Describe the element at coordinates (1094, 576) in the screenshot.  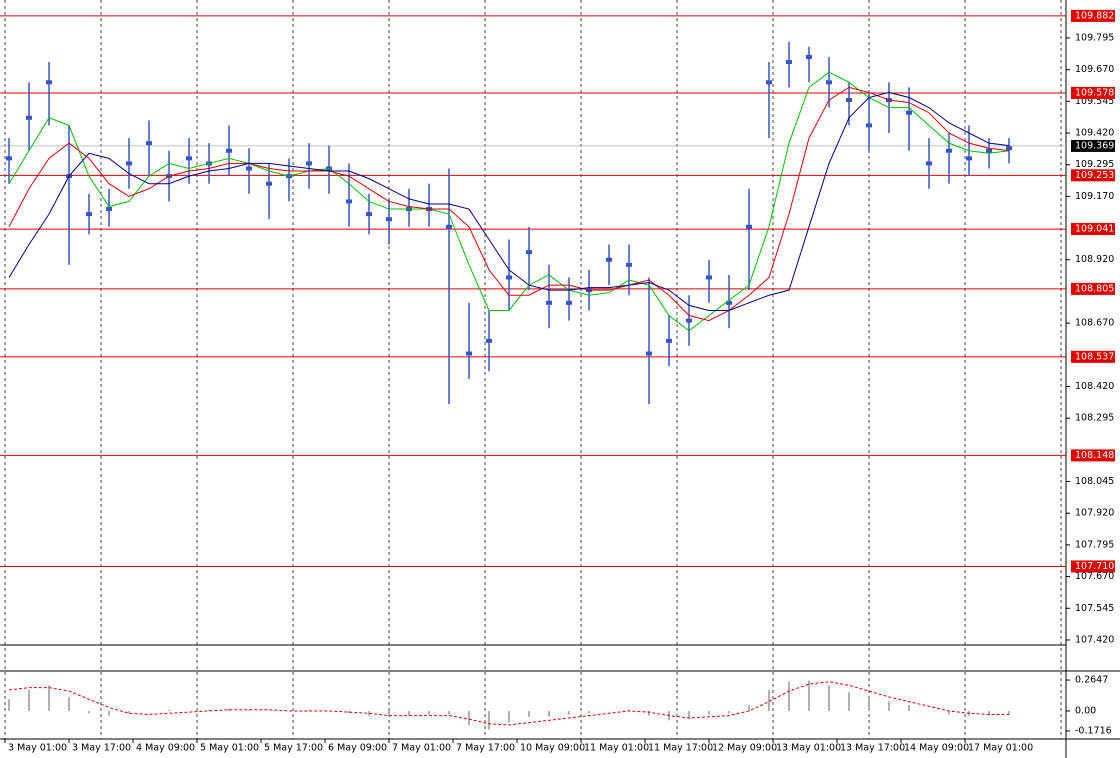
I see `y-tick-label: 107.670` at that location.